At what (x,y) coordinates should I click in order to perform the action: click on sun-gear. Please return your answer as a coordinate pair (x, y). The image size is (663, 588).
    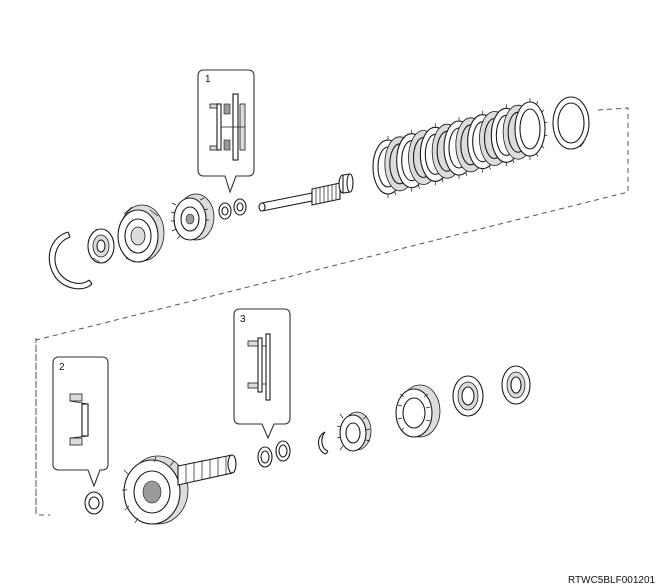
    Looking at the image, I should click on (192, 217).